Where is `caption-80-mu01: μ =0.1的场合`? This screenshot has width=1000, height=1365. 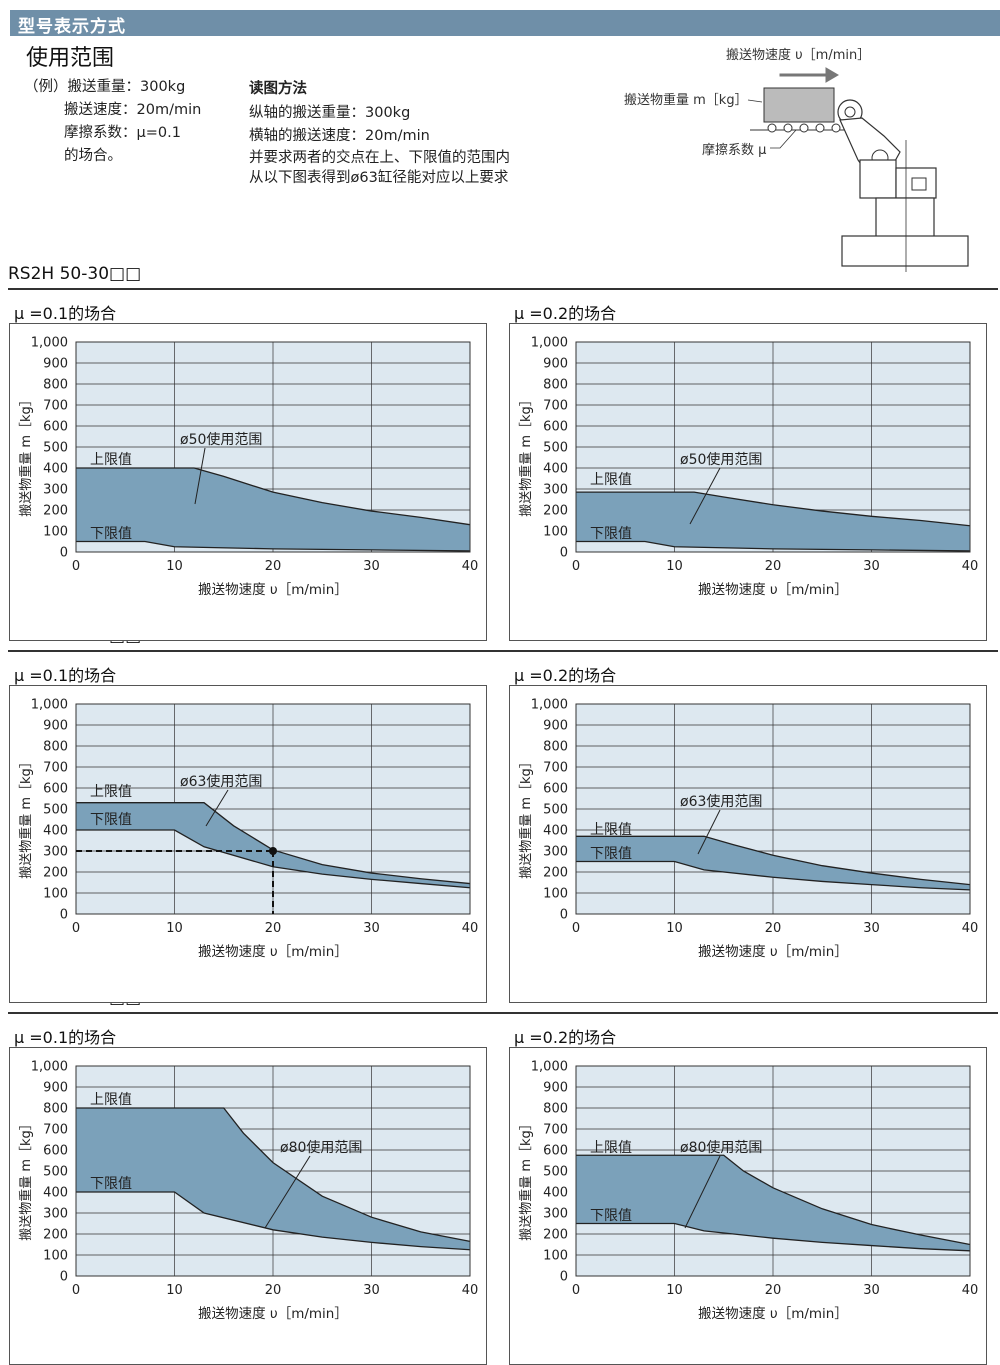 caption-80-mu01: μ =0.1的场合 is located at coordinates (65, 1037).